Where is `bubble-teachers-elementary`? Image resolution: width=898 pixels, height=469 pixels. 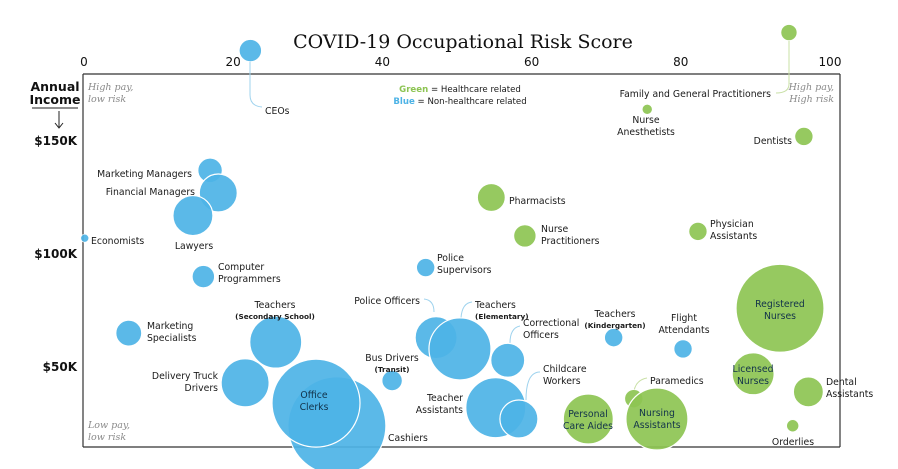
bubble-teachers-elementary is located at coordinates (460, 349).